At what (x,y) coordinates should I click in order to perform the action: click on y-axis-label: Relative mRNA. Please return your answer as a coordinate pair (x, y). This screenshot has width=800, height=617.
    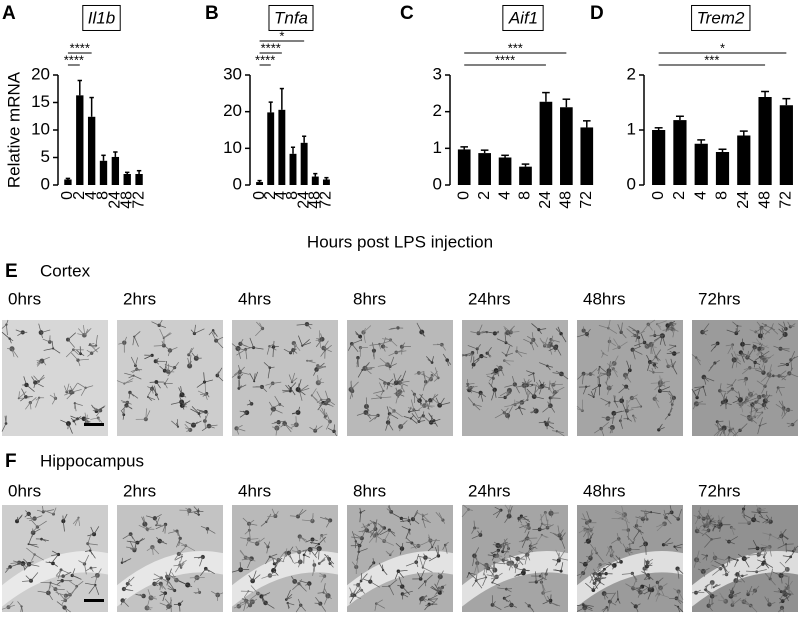
    Looking at the image, I should click on (13, 129).